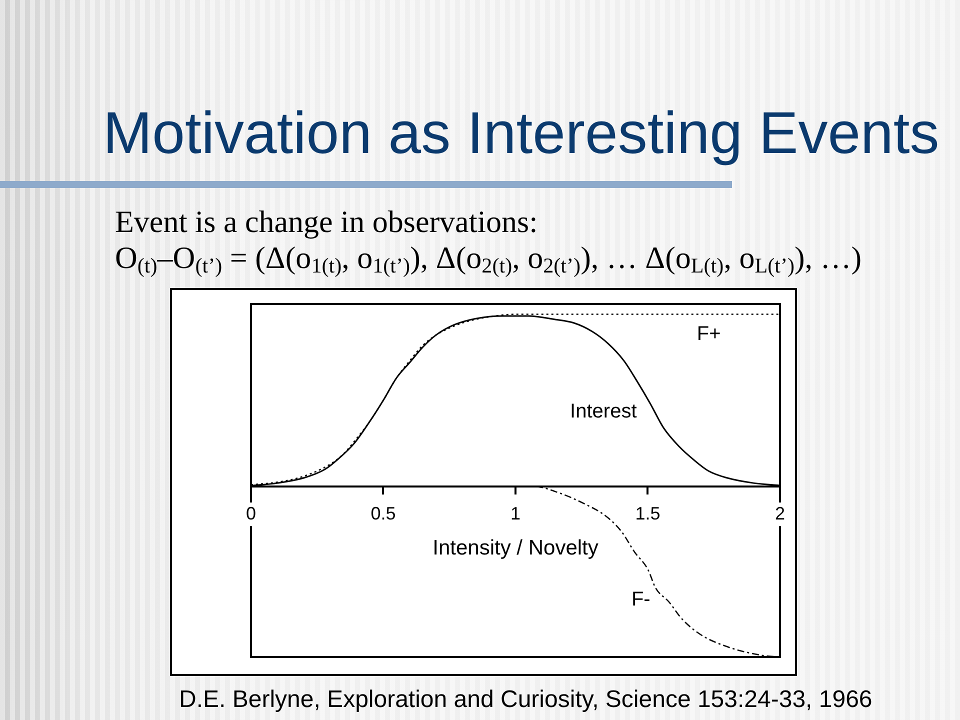 This screenshot has width=960, height=720. Describe the element at coordinates (383, 513) in the screenshot. I see `x-tick-label: 0.5` at that location.